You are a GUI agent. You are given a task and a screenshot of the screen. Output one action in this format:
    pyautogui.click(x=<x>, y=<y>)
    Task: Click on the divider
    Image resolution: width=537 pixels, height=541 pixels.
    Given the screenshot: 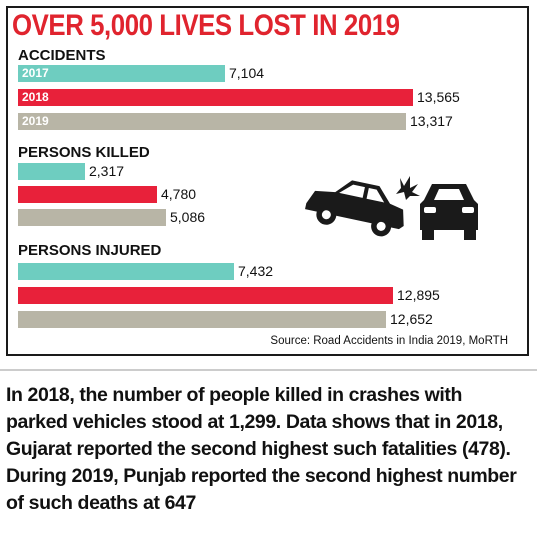 What is the action you would take?
    pyautogui.click(x=268, y=370)
    